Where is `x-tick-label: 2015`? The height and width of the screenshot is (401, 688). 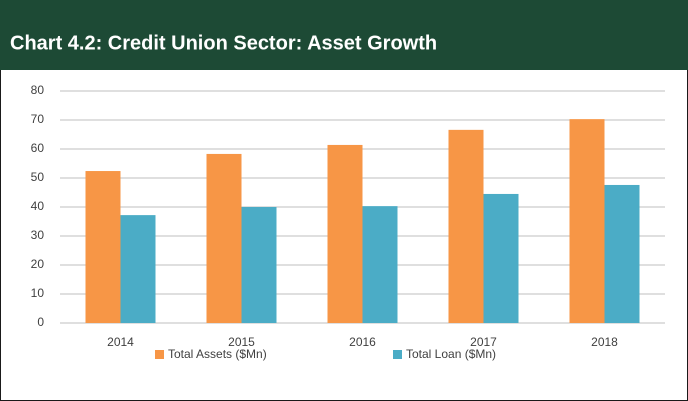
x-tick-label: 2015 is located at coordinates (241, 342).